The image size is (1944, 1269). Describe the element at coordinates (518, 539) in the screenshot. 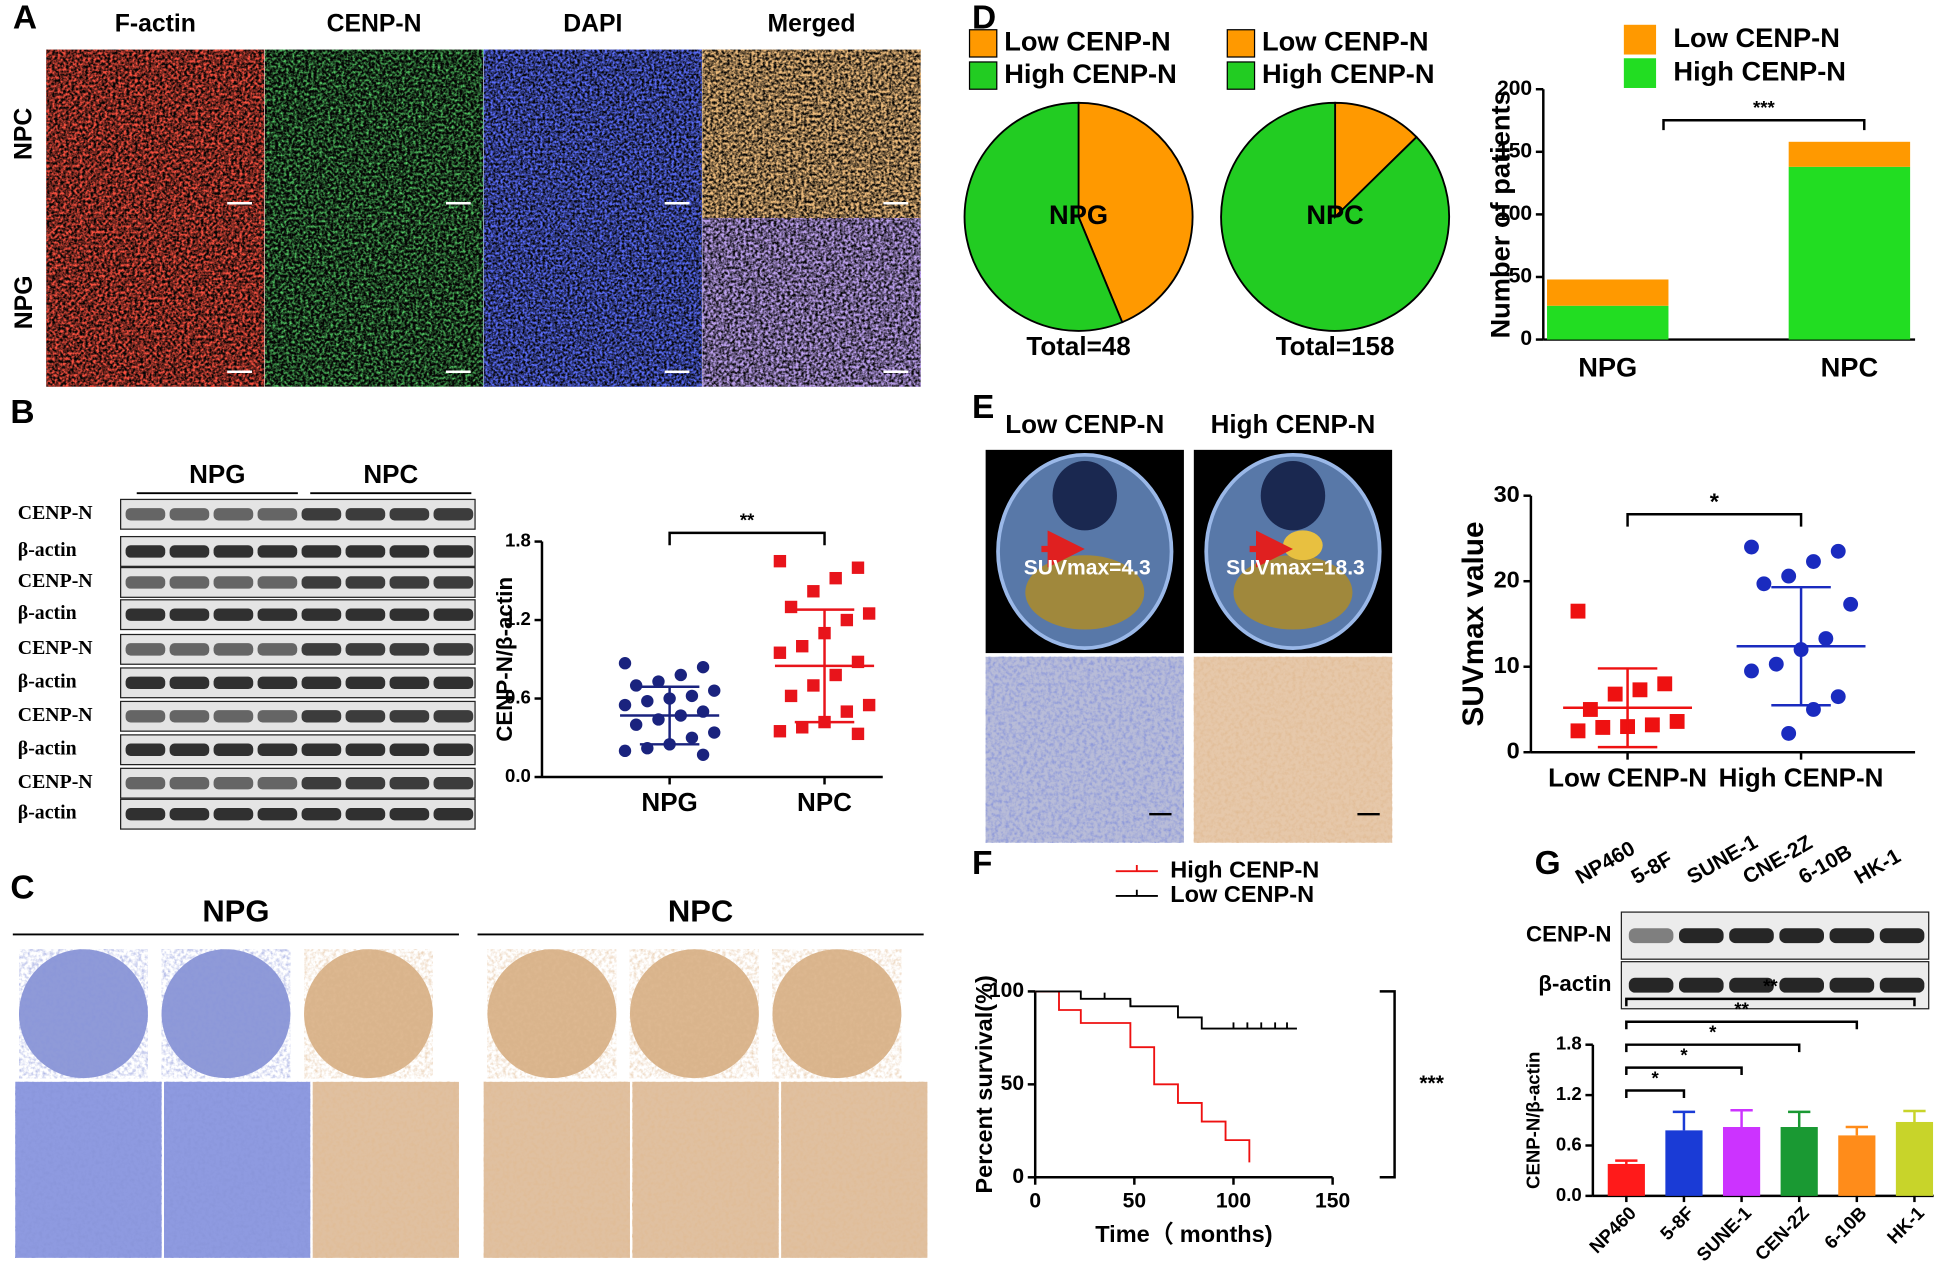

I see `y-tick-label: 1.8` at that location.